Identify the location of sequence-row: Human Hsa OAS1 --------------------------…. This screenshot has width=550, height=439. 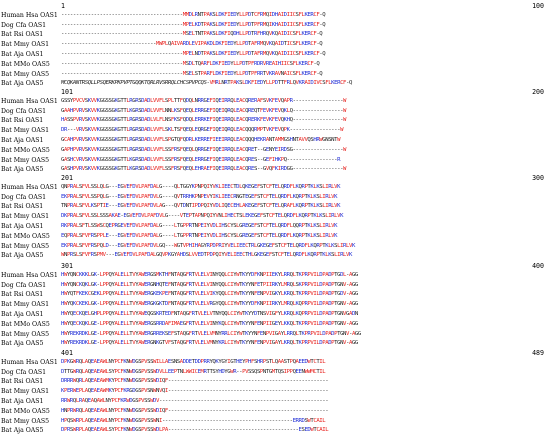
(275, 15).